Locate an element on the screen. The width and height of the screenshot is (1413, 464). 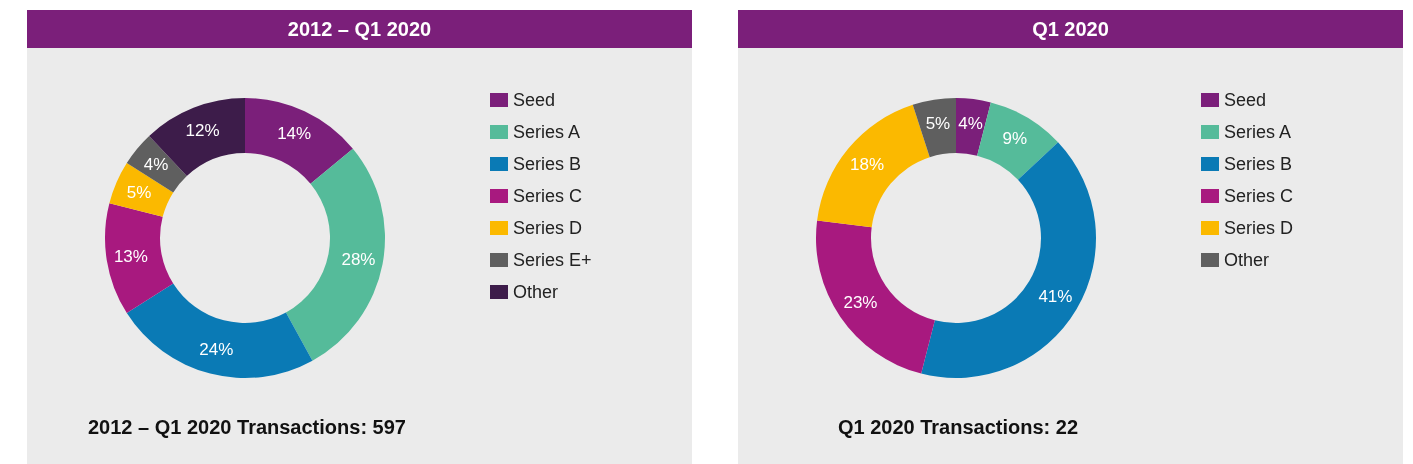
data-label: 41% is located at coordinates (1055, 297).